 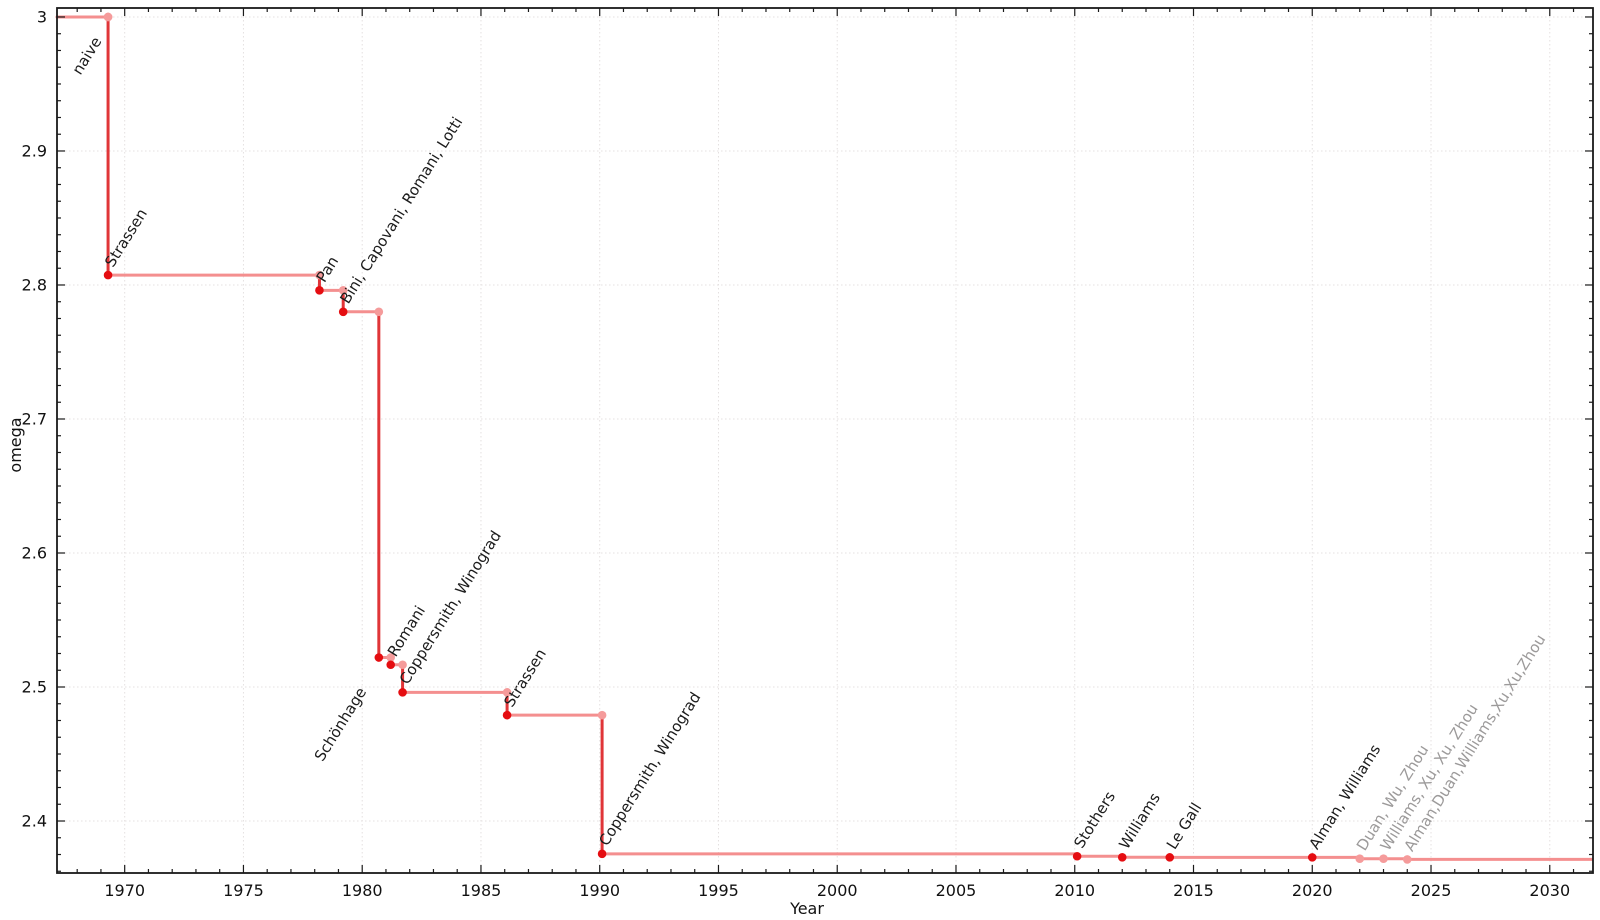 What do you see at coordinates (1431, 890) in the screenshot?
I see `x-tick-label: 2025` at bounding box center [1431, 890].